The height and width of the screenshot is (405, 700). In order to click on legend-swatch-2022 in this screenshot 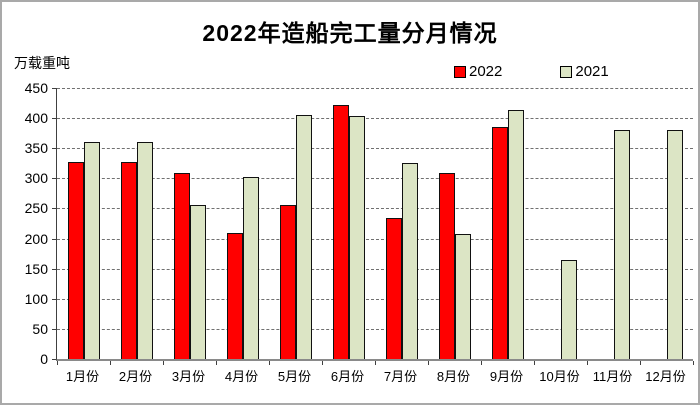, I will do `click(460, 71)`.